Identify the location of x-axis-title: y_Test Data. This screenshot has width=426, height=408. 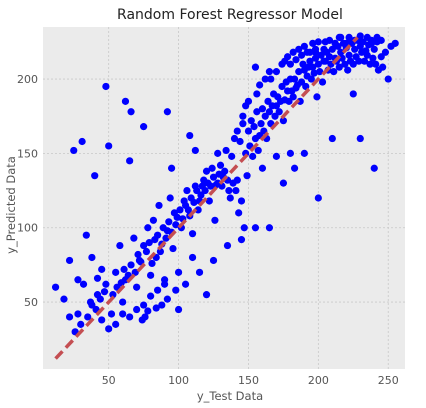
(230, 396).